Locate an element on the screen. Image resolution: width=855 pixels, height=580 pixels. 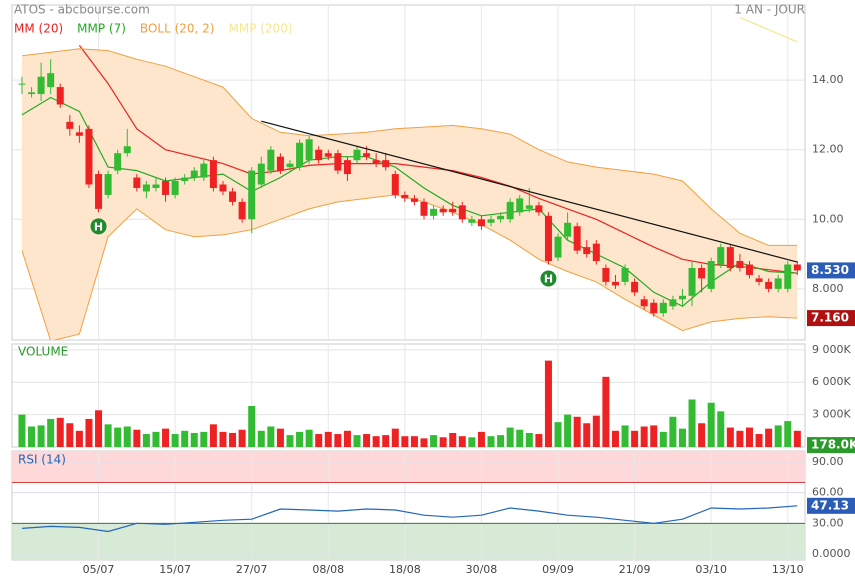
panel-title: RSI (14) is located at coordinates (42, 460).